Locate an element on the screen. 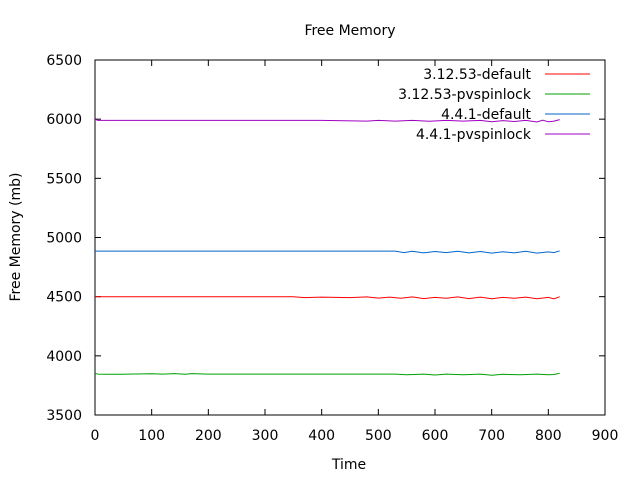 This screenshot has width=640, height=480. y-tick-label: 4500 is located at coordinates (64, 298).